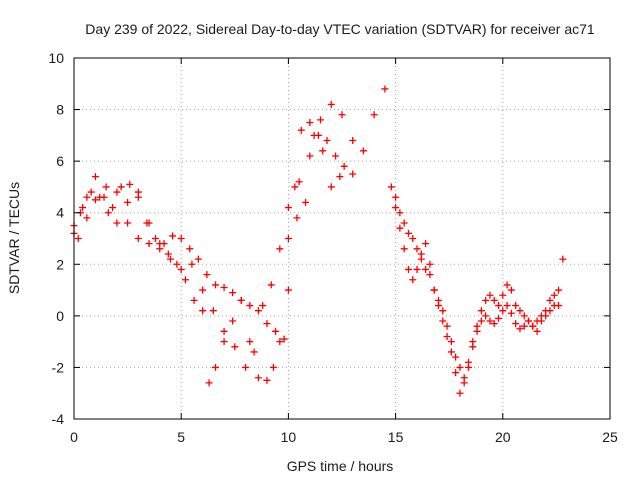 The width and height of the screenshot is (640, 480). What do you see at coordinates (58, 419) in the screenshot?
I see `y-tick-label-0: -4` at bounding box center [58, 419].